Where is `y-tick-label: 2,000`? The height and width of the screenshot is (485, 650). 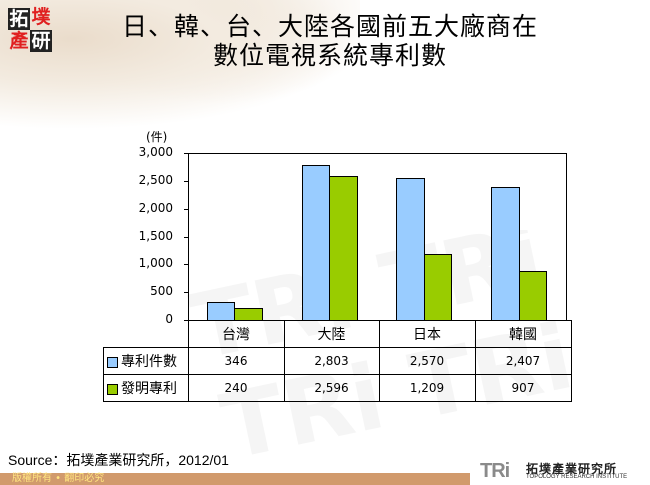
y-tick-label: 2,000 is located at coordinates (155, 207).